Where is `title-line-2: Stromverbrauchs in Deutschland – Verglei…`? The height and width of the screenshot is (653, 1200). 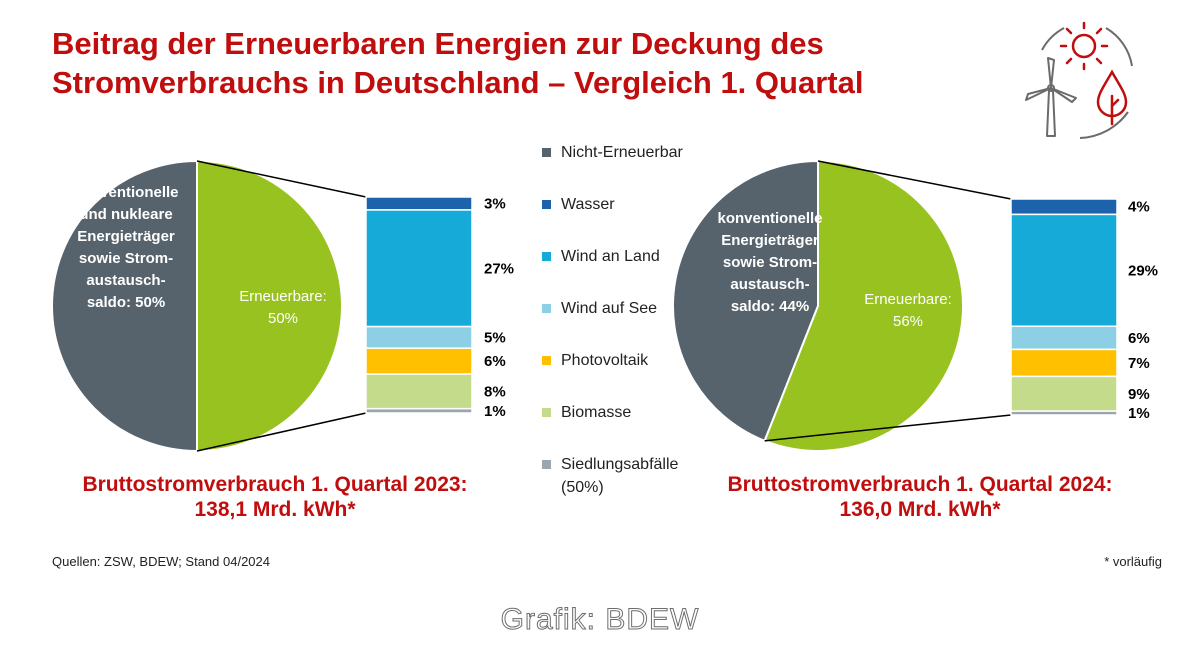
title-line-2: Stromverbrauchs in Deutschland – Verglei… is located at coordinates (458, 82).